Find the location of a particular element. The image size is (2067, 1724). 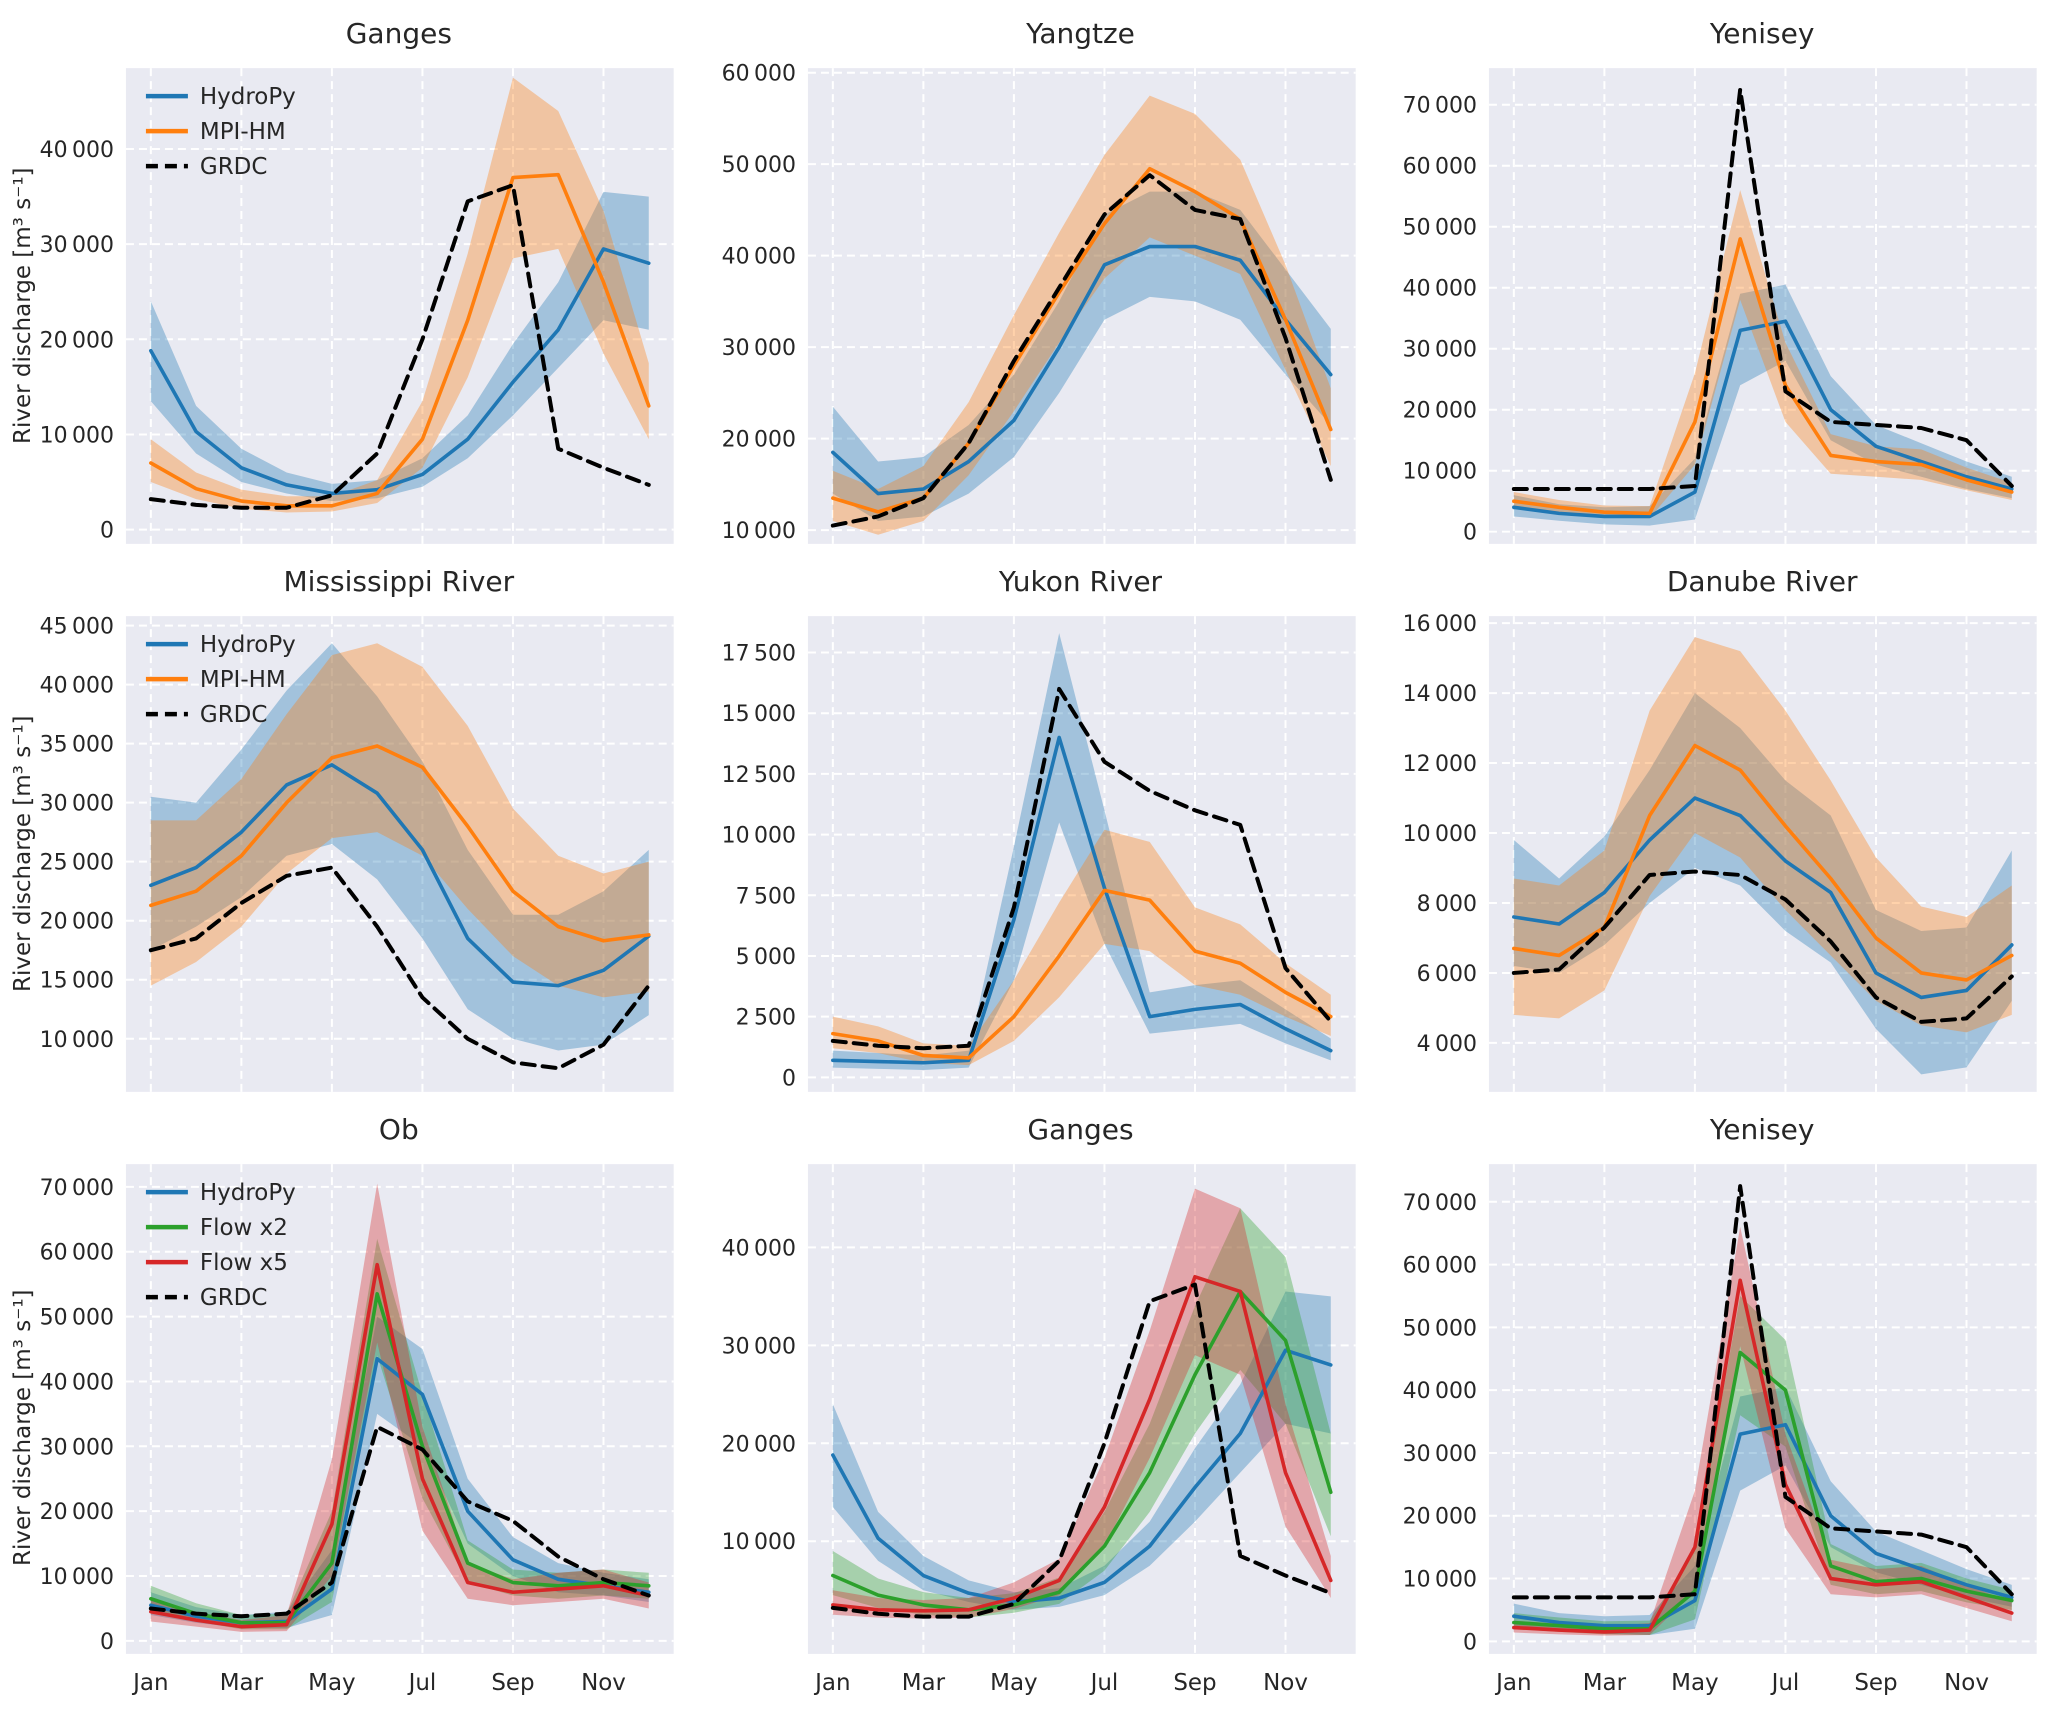

legend-label: Flow x2 is located at coordinates (244, 1228).